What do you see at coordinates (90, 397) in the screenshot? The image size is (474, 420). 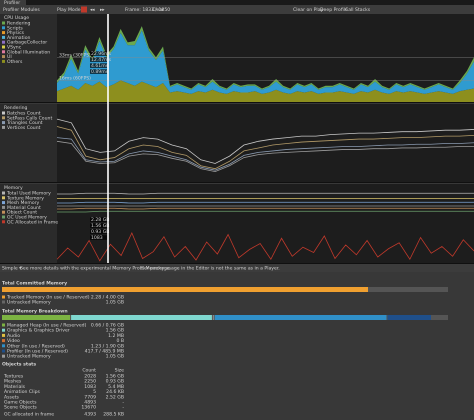 I see `stat-count: 7709` at bounding box center [90, 397].